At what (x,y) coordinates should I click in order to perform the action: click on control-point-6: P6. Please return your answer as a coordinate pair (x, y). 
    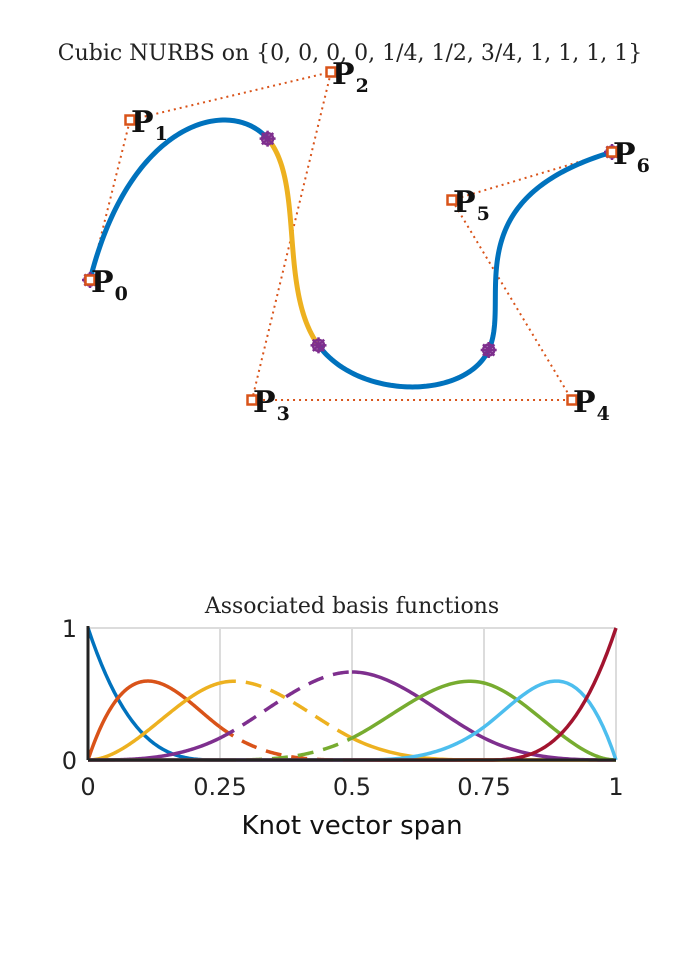
    Looking at the image, I should click on (628, 157).